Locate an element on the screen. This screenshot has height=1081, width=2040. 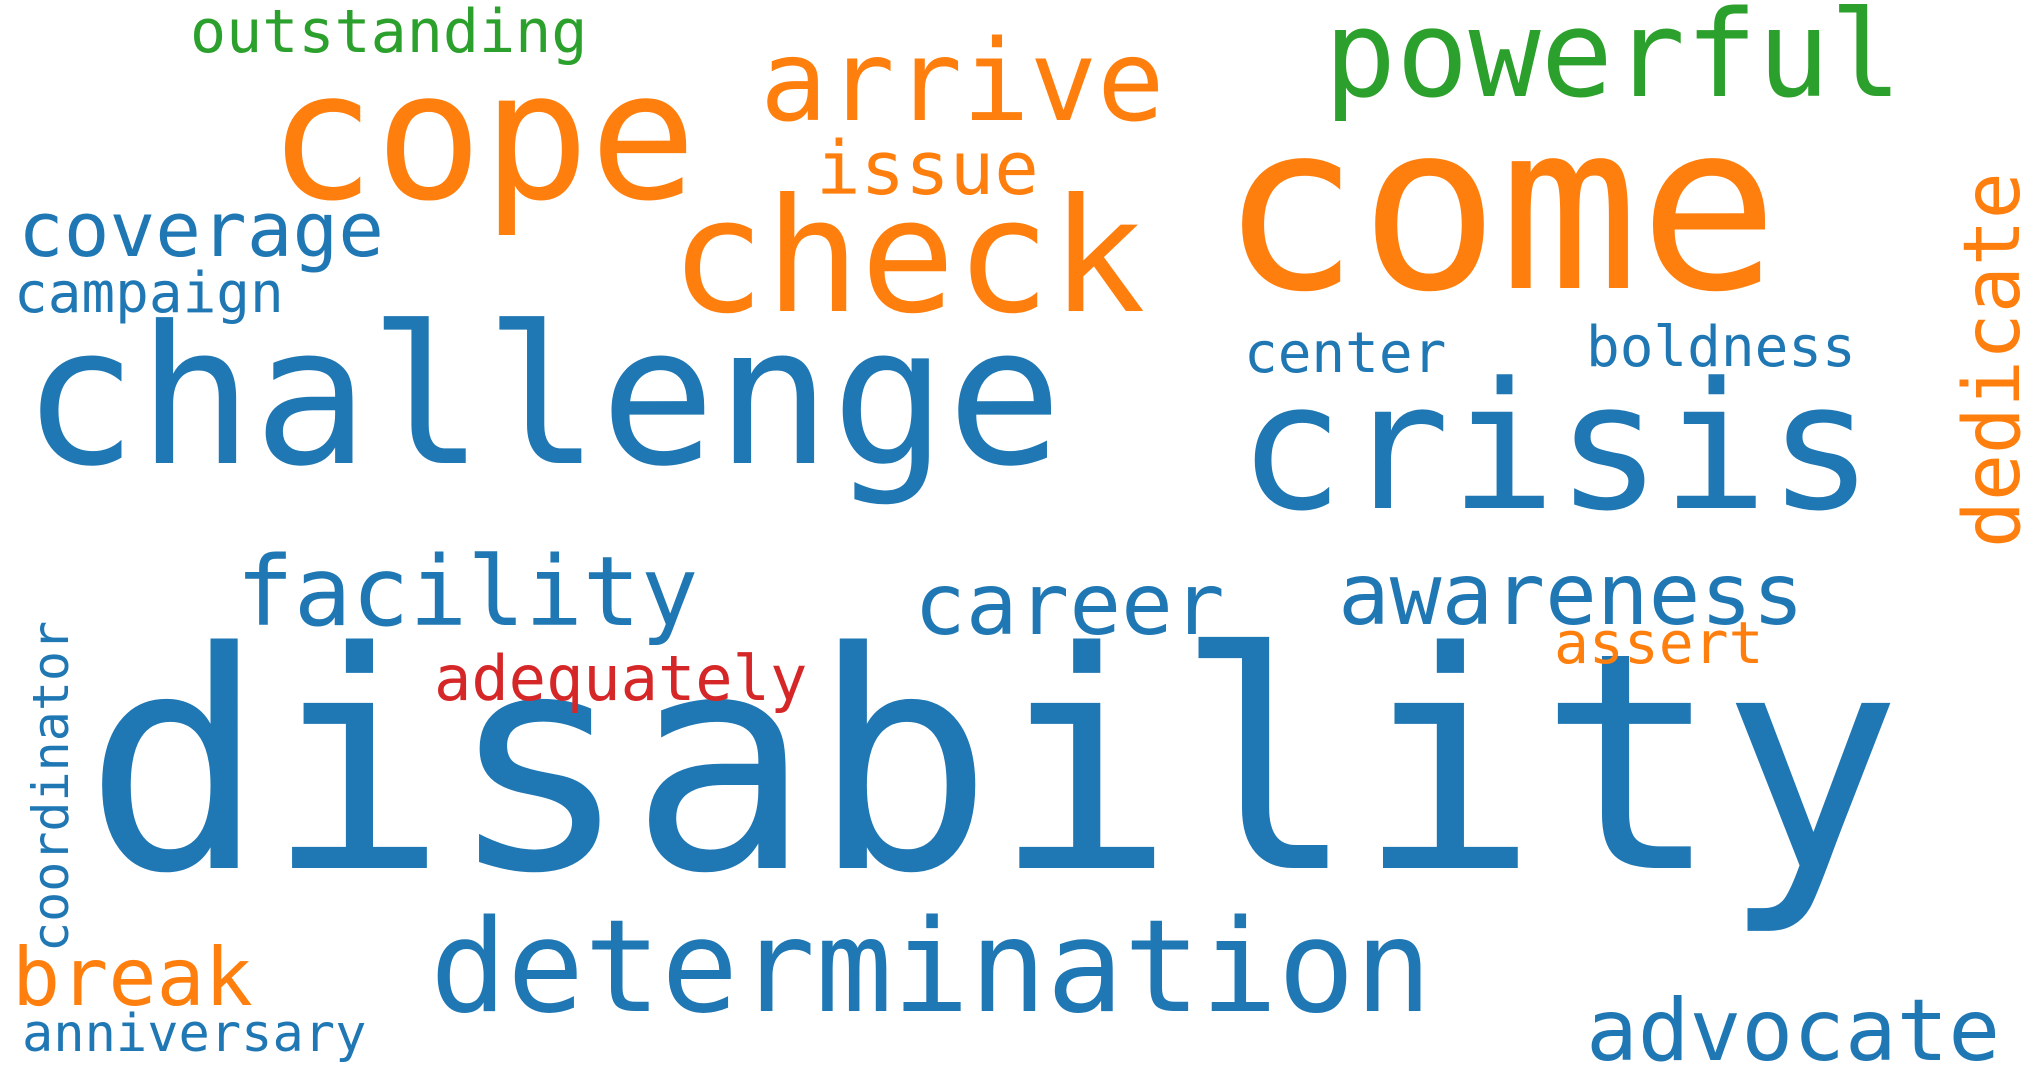
word-coverage: coverage is located at coordinates (201, 229).